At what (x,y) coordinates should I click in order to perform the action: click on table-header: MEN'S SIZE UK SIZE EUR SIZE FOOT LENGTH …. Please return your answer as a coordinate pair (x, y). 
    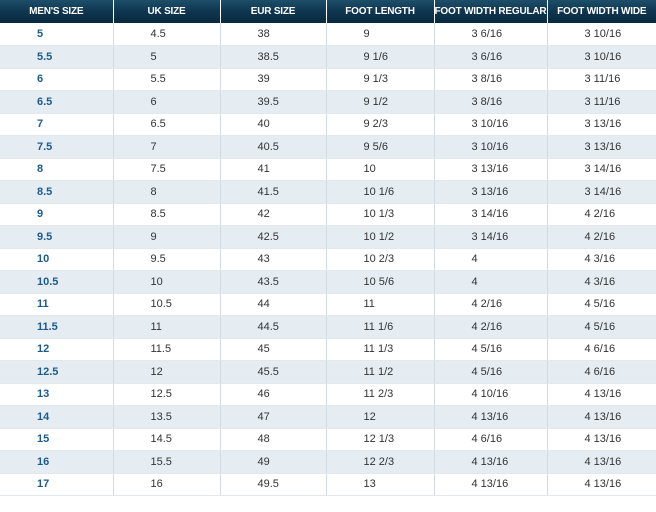
    Looking at the image, I should click on (328, 11).